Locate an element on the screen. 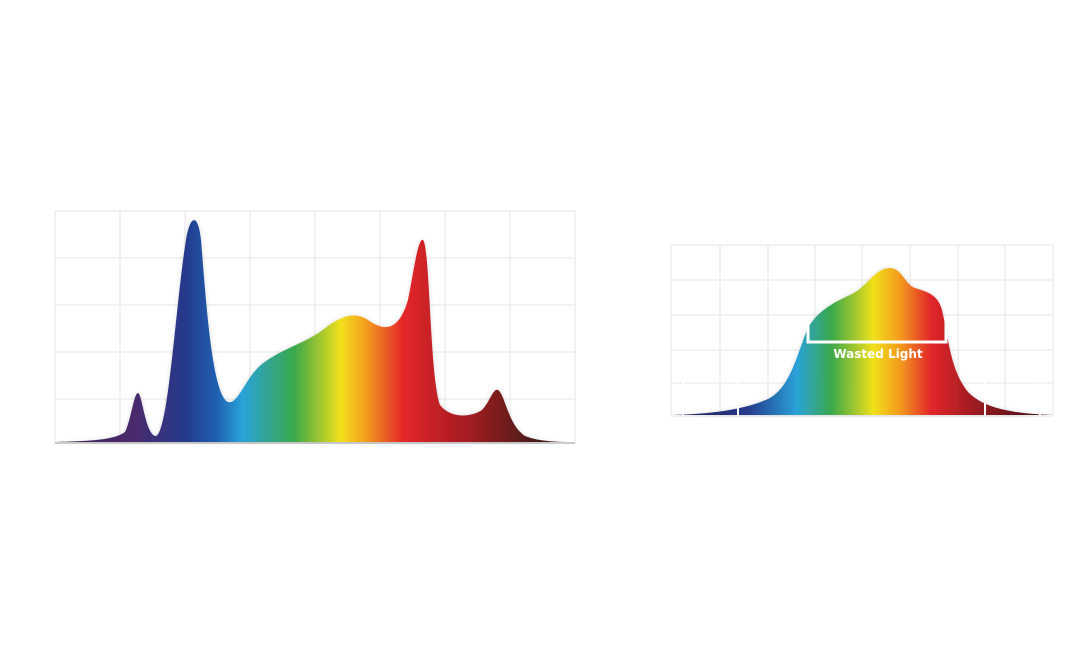  wasted-light-label: Wasted Light is located at coordinates (878, 354).